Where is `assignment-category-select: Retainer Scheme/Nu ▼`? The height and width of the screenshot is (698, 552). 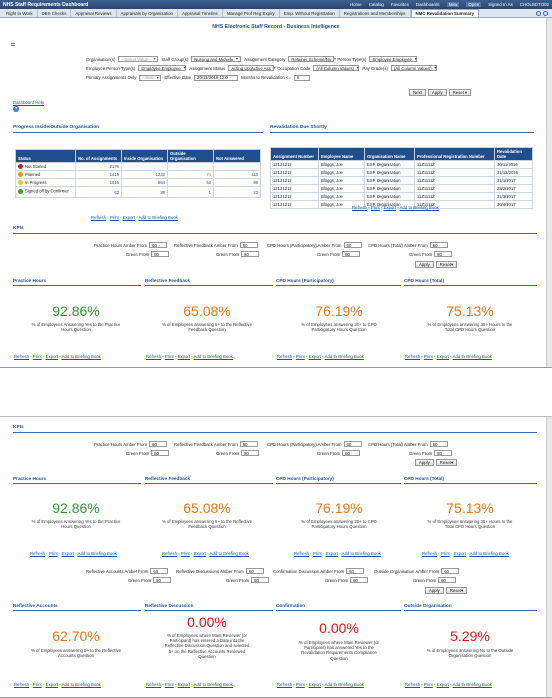 assignment-category-select: Retainer Scheme/Nu ▼ is located at coordinates (312, 59).